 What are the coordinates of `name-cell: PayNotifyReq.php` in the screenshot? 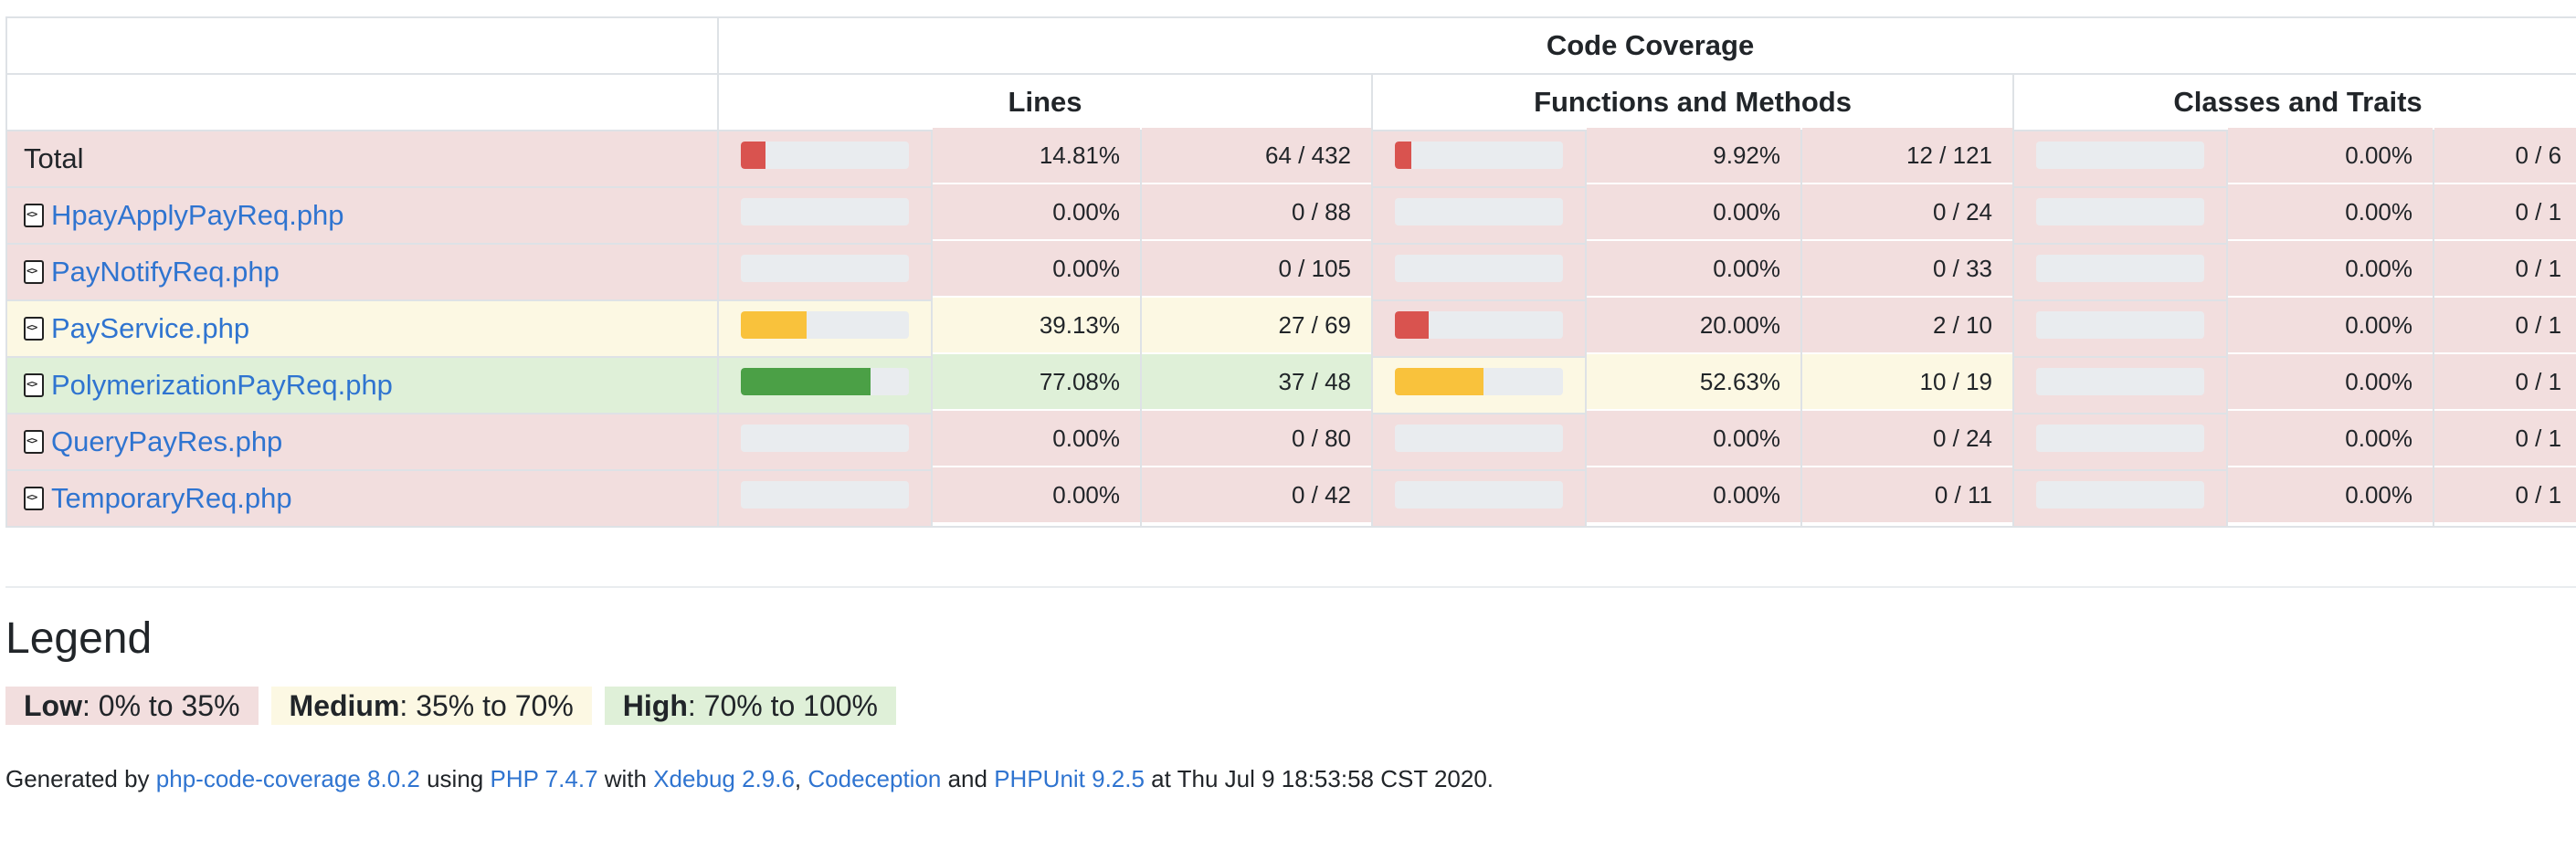 It's located at (362, 272).